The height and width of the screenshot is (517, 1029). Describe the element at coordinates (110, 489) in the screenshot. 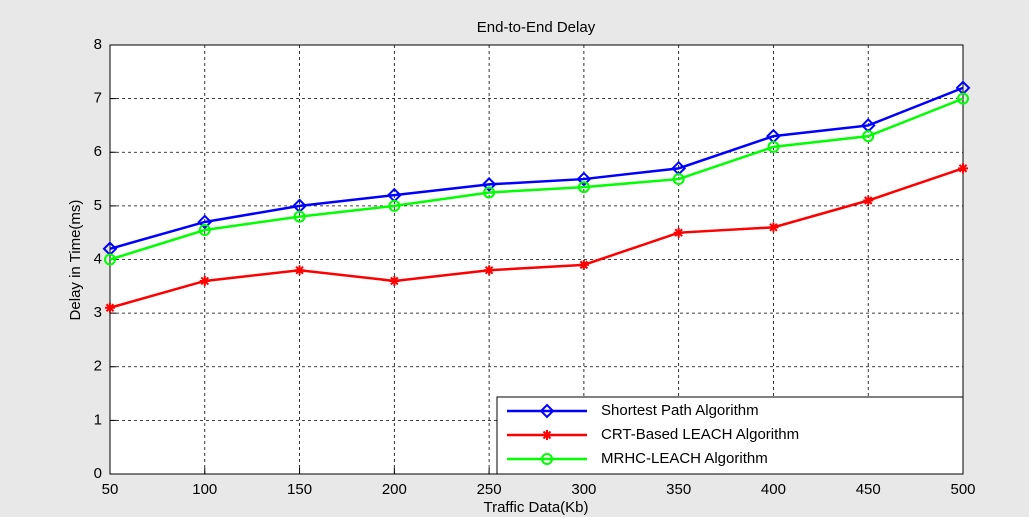

I see `x-tick-label: 50` at that location.